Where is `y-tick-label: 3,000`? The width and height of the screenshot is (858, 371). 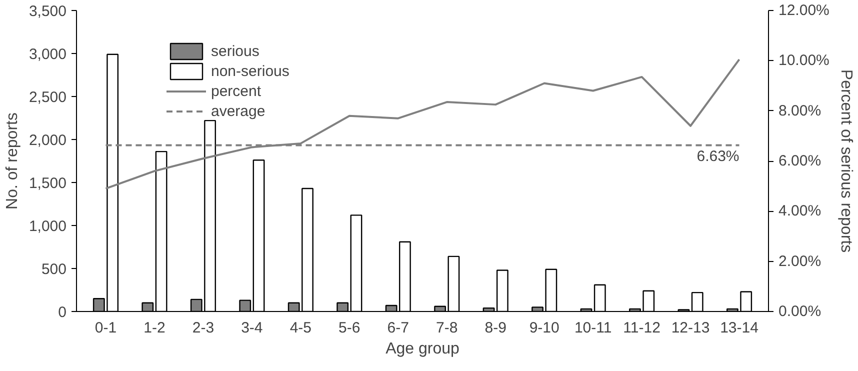
y-tick-label: 3,000 is located at coordinates (47, 54).